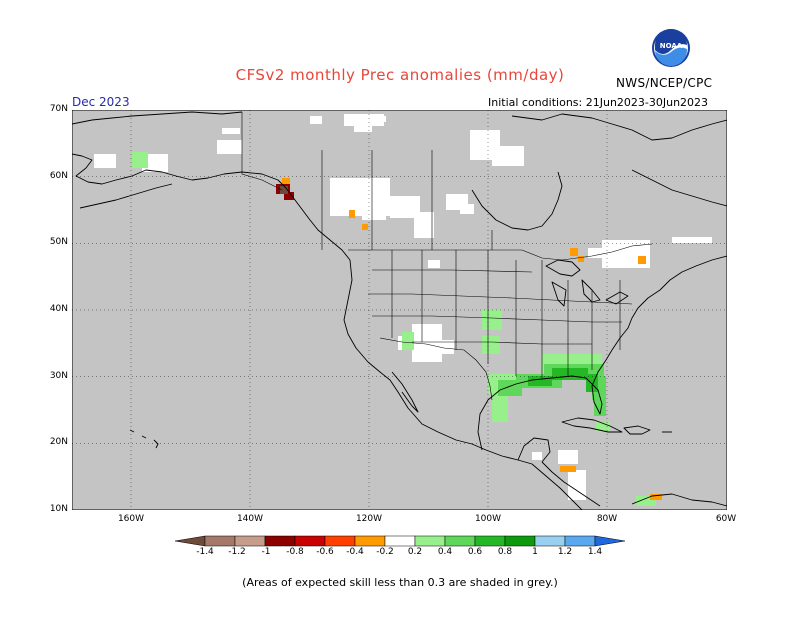 This screenshot has width=800, height=618. What do you see at coordinates (58, 376) in the screenshot?
I see `lat-label: 30N` at bounding box center [58, 376].